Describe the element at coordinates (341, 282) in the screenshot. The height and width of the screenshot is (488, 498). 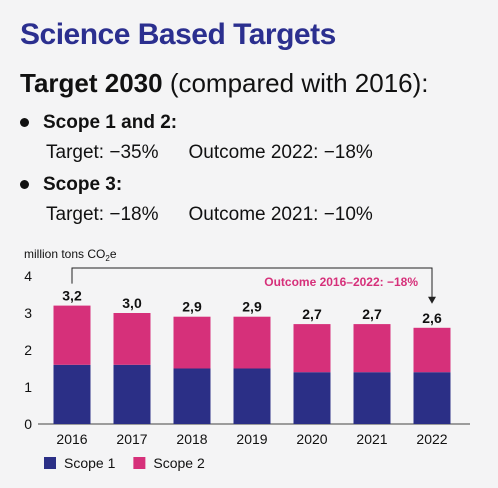
I see `annotation-label: Outcome 2016–2022: −18%` at that location.